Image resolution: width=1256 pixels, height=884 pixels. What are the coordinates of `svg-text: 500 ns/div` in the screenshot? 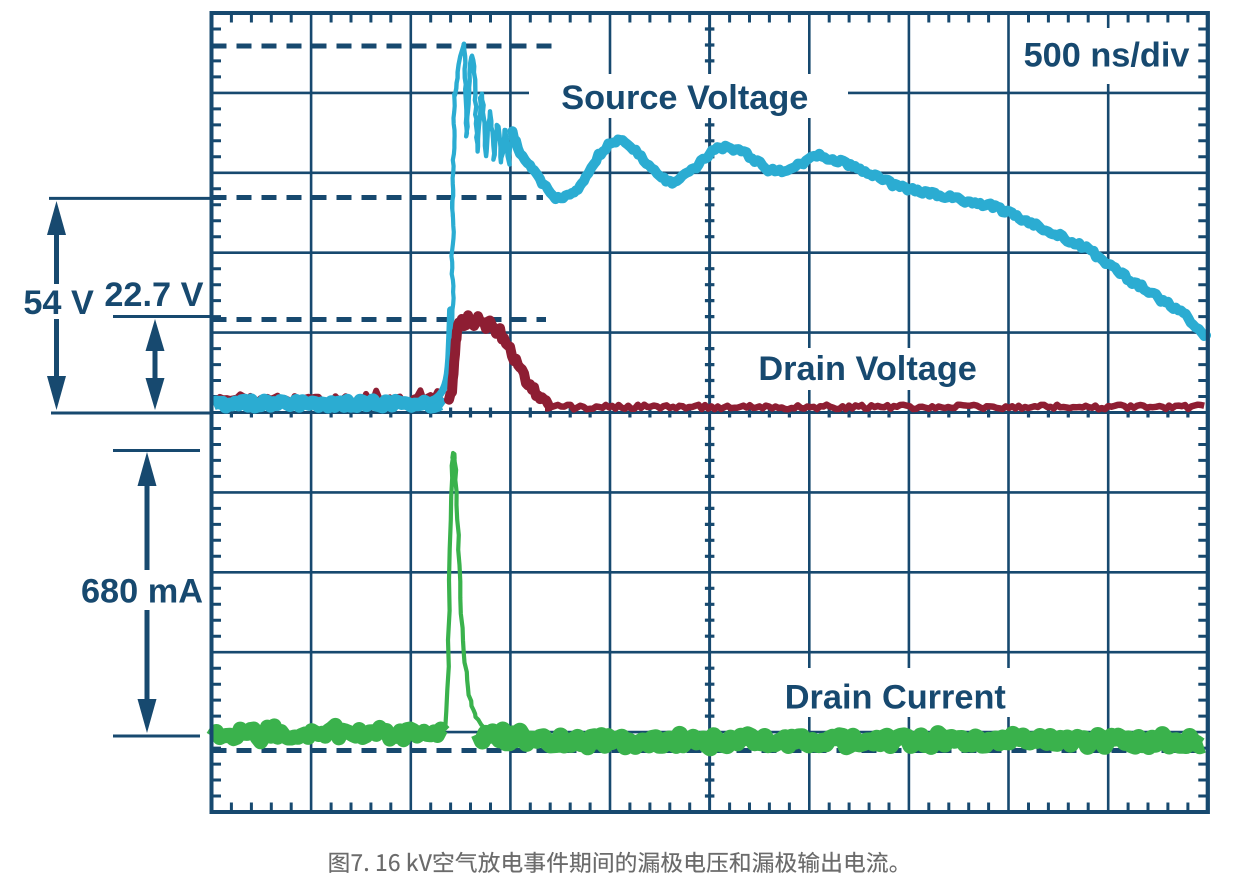 It's located at (1107, 56).